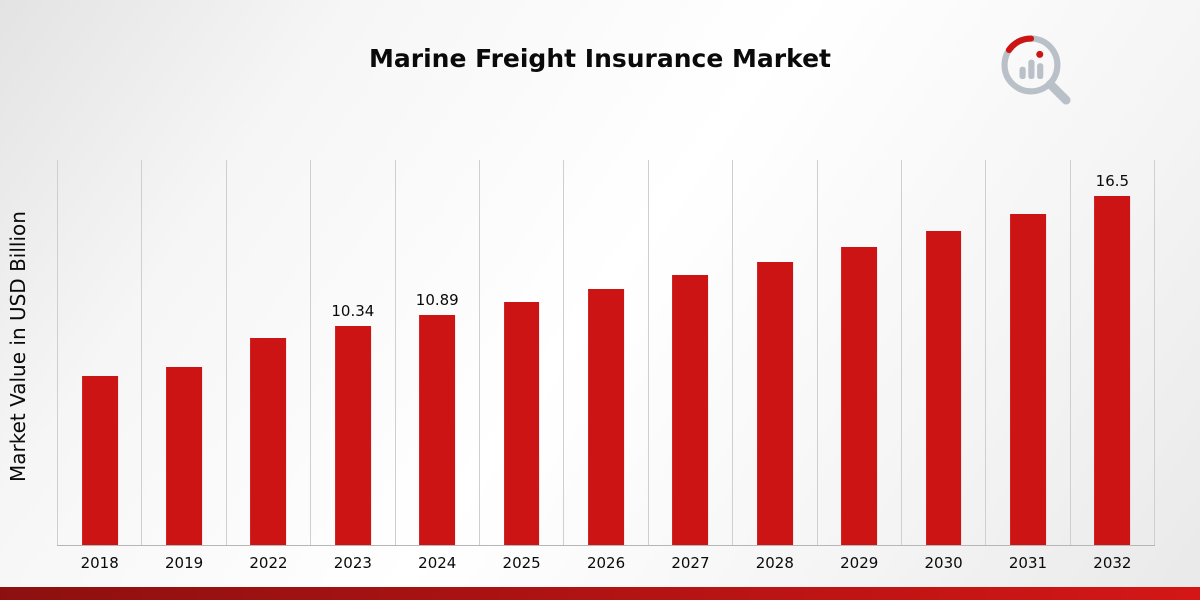  I want to click on logo-svg, so click(1036, 70).